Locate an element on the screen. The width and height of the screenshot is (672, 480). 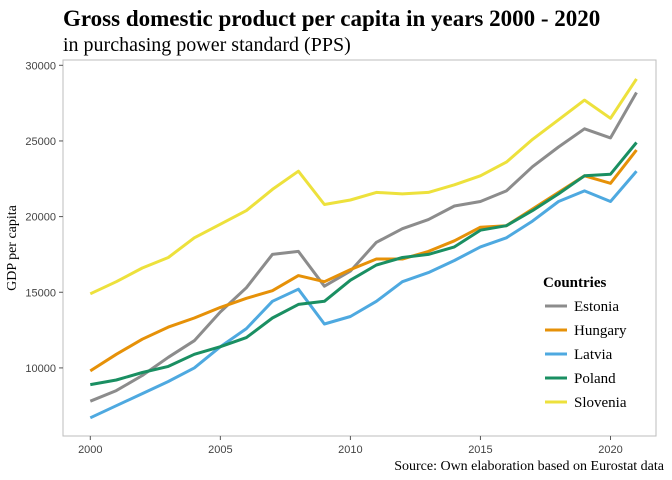
x-tick-label: 2015 is located at coordinates (480, 450).